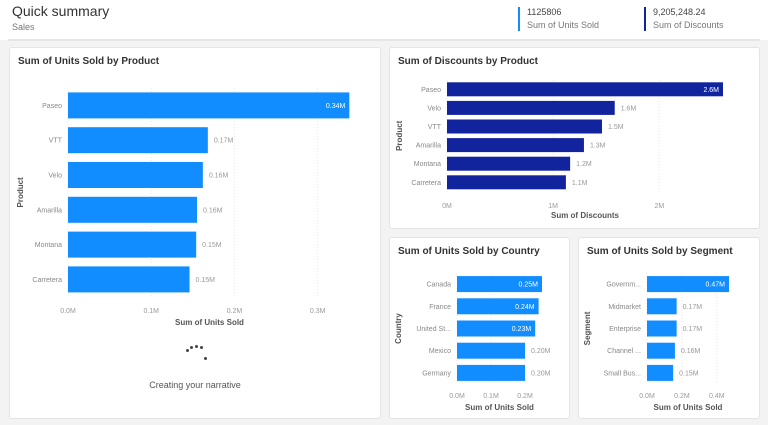  Describe the element at coordinates (587, 328) in the screenshot. I see `y-axis-title: Segment` at that location.